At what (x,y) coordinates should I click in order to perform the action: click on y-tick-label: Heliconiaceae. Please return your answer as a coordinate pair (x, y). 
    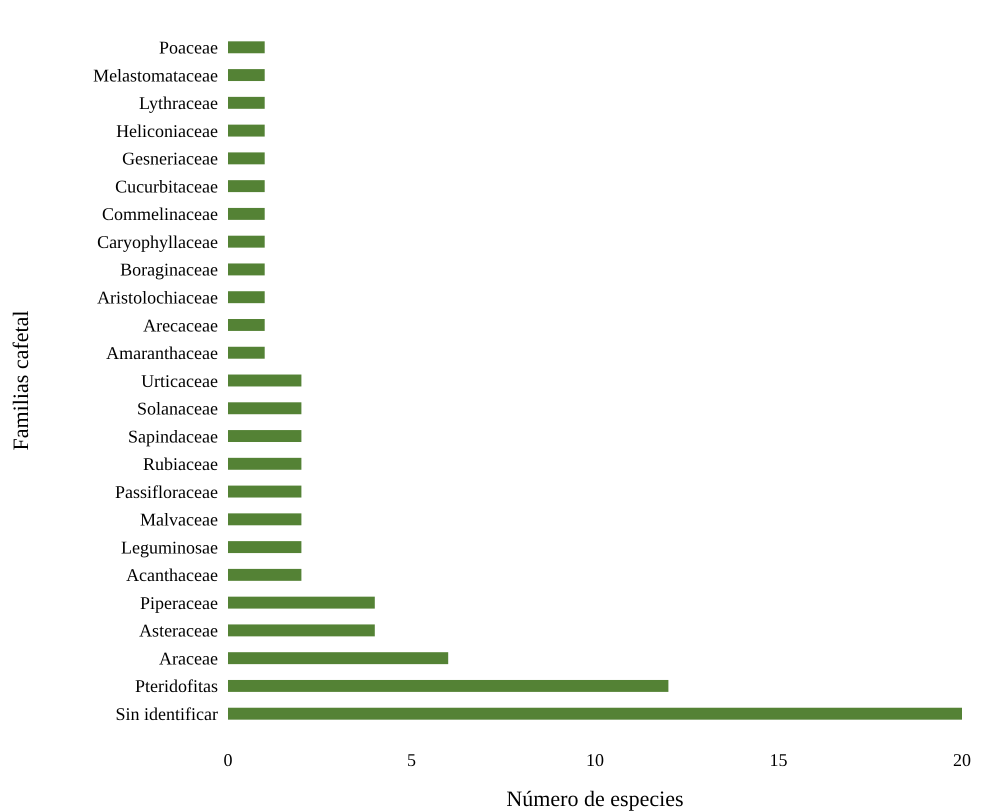
    Looking at the image, I should click on (167, 130).